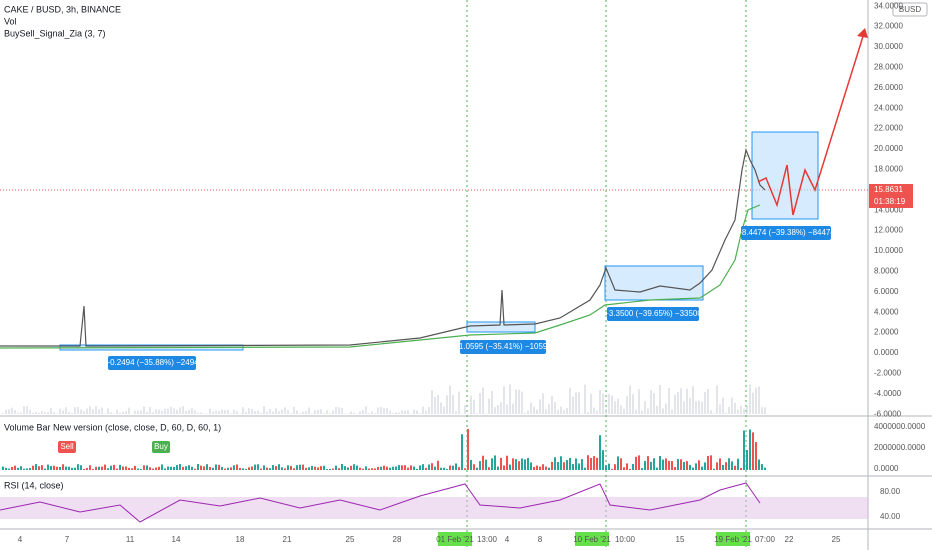 Image resolution: width=932 pixels, height=550 pixels. What do you see at coordinates (733, 539) in the screenshot?
I see `time-tick: 19 Feb '21` at bounding box center [733, 539].